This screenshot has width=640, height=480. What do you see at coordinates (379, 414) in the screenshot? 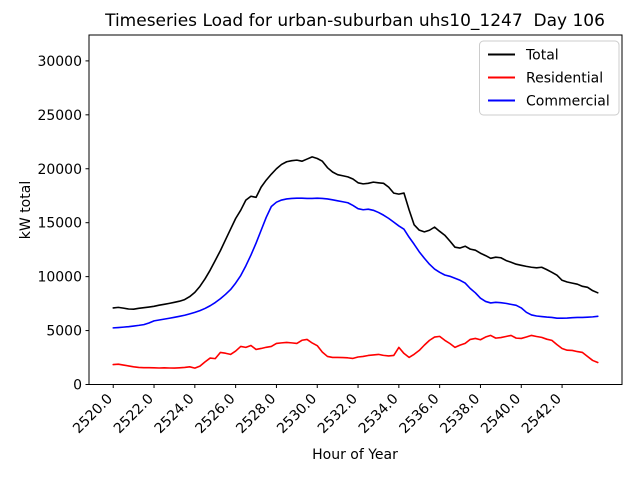
I see `x-tick-label: 2534.0` at bounding box center [379, 414].